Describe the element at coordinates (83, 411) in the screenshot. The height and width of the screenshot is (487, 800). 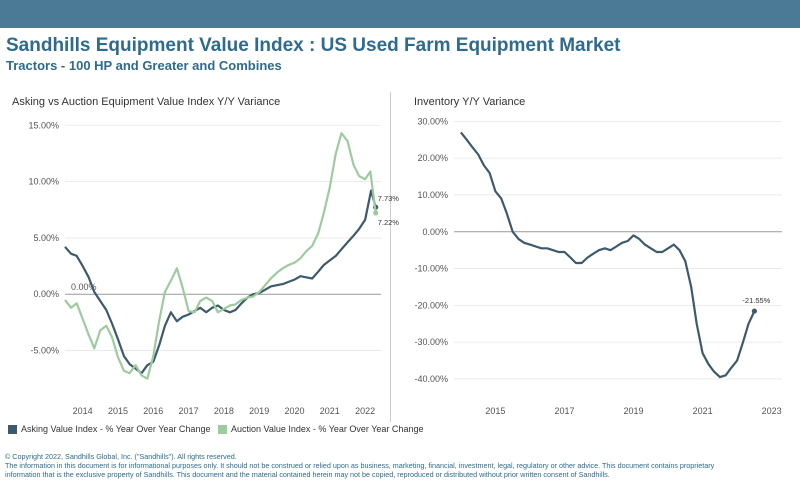
I see `x-tick-label: 2014` at that location.